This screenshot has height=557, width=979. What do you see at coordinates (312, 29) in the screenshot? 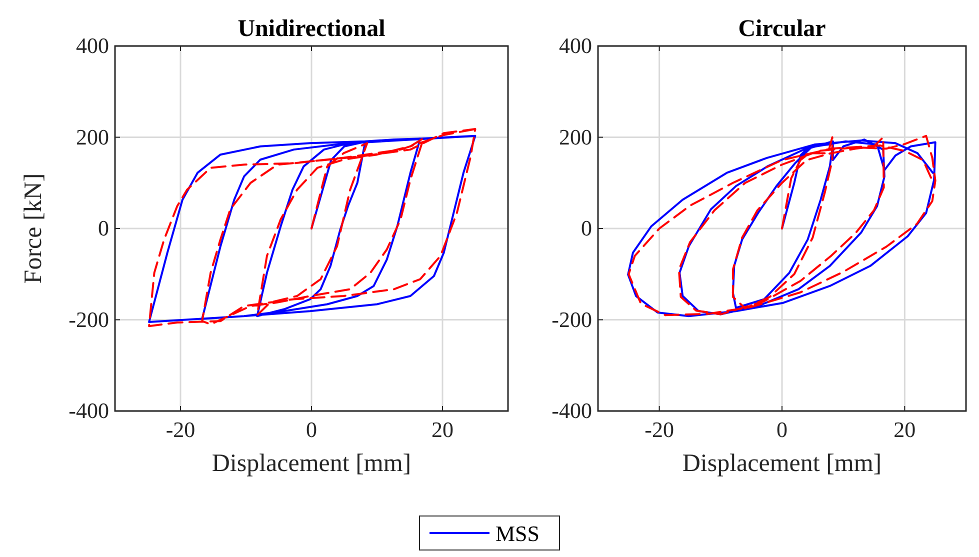
I see `chart-title: Unidirectional` at bounding box center [312, 29].